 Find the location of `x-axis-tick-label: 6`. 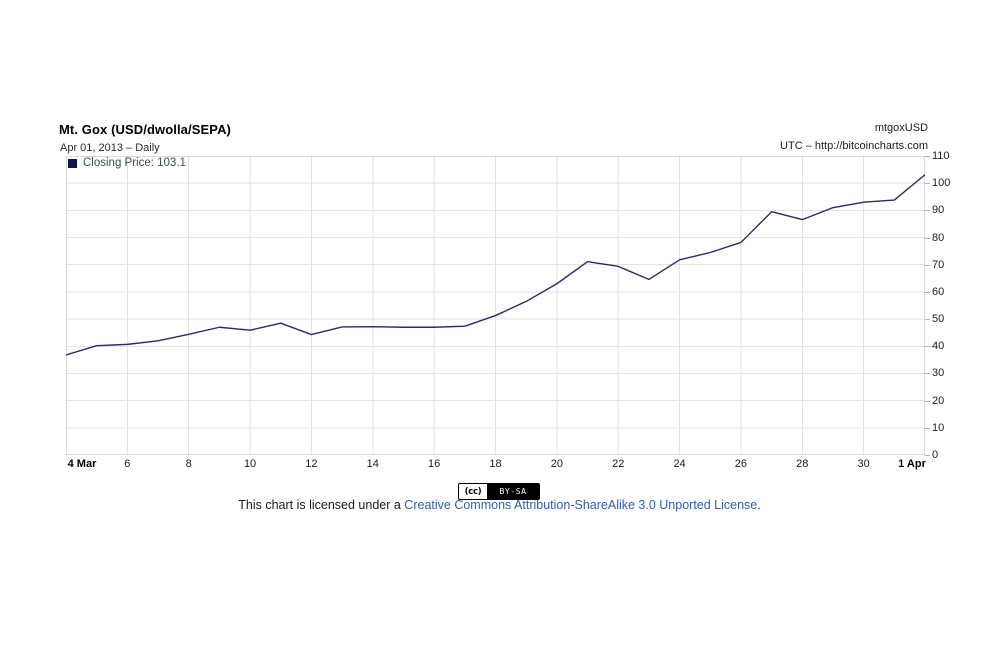

x-axis-tick-label: 6 is located at coordinates (127, 464).